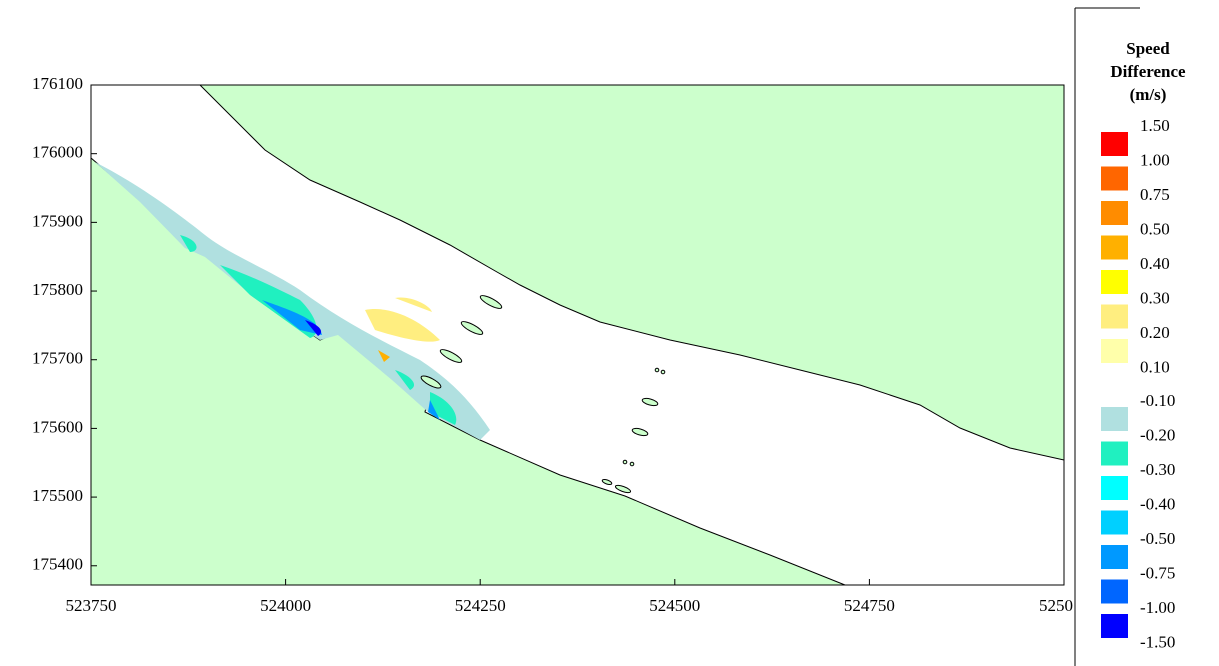 The width and height of the screenshot is (1219, 666). I want to click on legend-title: Speed, so click(1148, 48).